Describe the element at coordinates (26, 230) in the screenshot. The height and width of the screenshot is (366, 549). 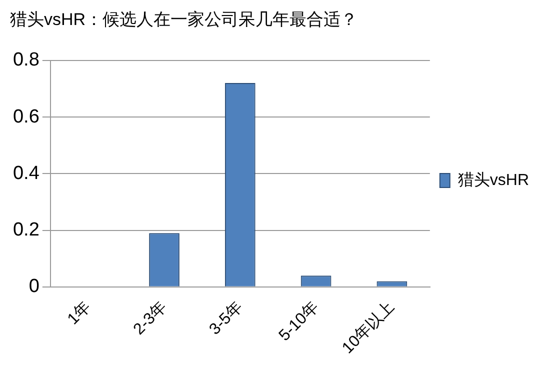
I see `y-tick-label: 0.2` at that location.